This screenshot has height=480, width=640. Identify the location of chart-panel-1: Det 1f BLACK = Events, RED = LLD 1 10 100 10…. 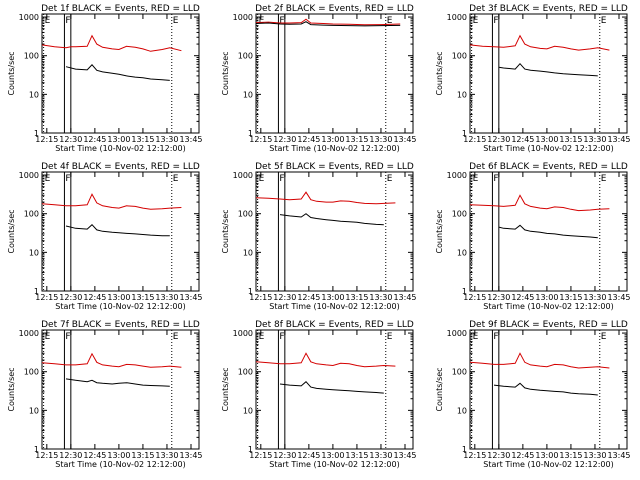
(105, 78).